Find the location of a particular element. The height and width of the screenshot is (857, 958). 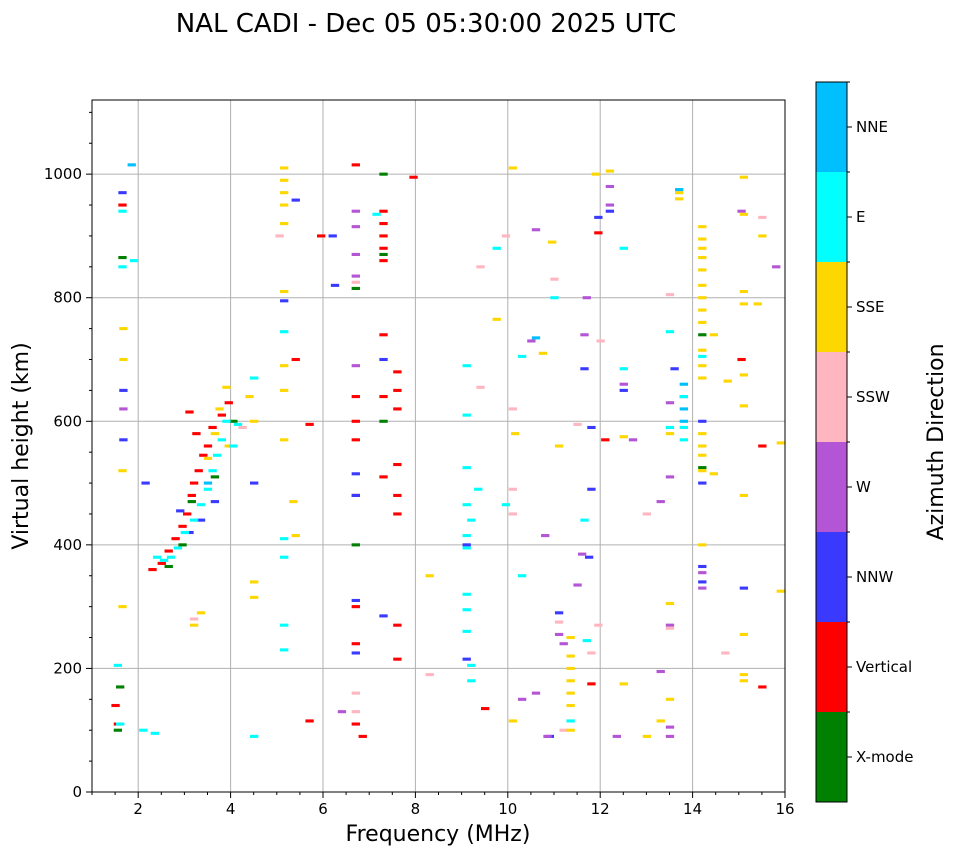

colorbar-tick-label: NNE is located at coordinates (872, 127).